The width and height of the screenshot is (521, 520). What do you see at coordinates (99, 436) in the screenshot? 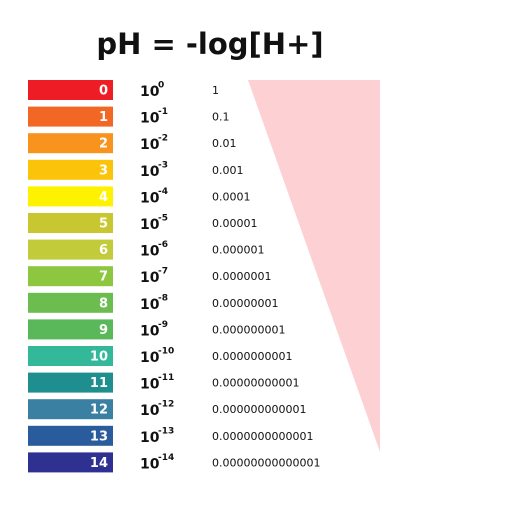
I see `ph-value: 13` at bounding box center [99, 436].